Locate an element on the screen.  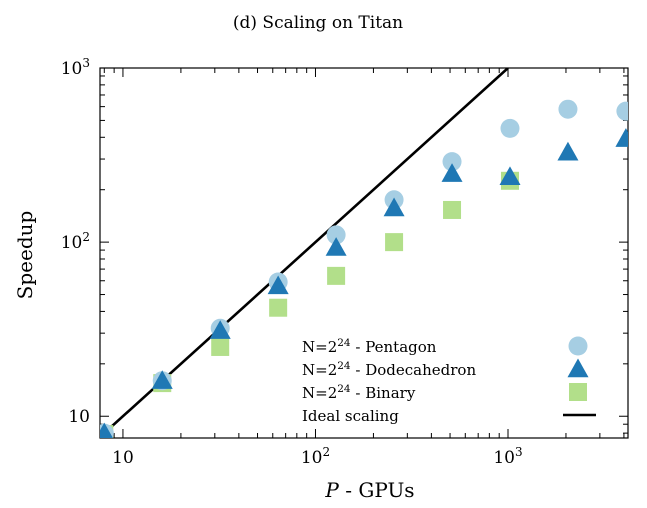
y-tick-label: 10² is located at coordinates (75, 241).